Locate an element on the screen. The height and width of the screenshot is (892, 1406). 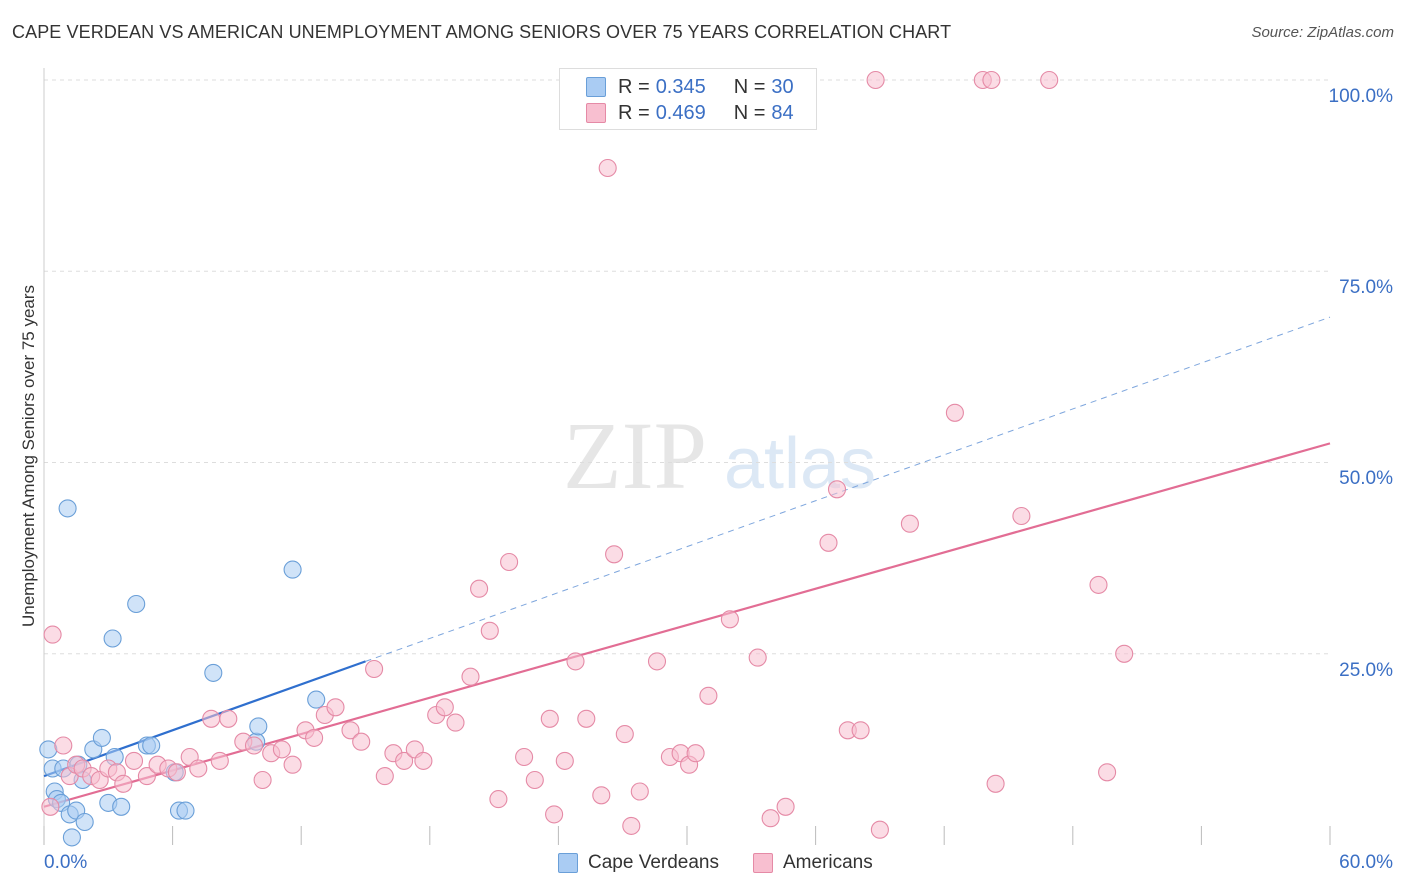
legend-r-value: 0.469 is located at coordinates (680, 112).